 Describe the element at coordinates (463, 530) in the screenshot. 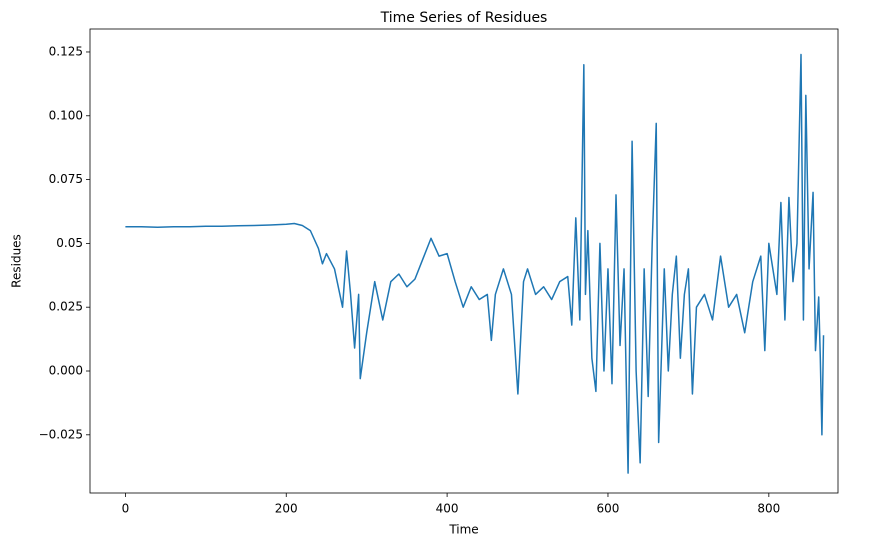

I see `x-axis-label: Time` at that location.